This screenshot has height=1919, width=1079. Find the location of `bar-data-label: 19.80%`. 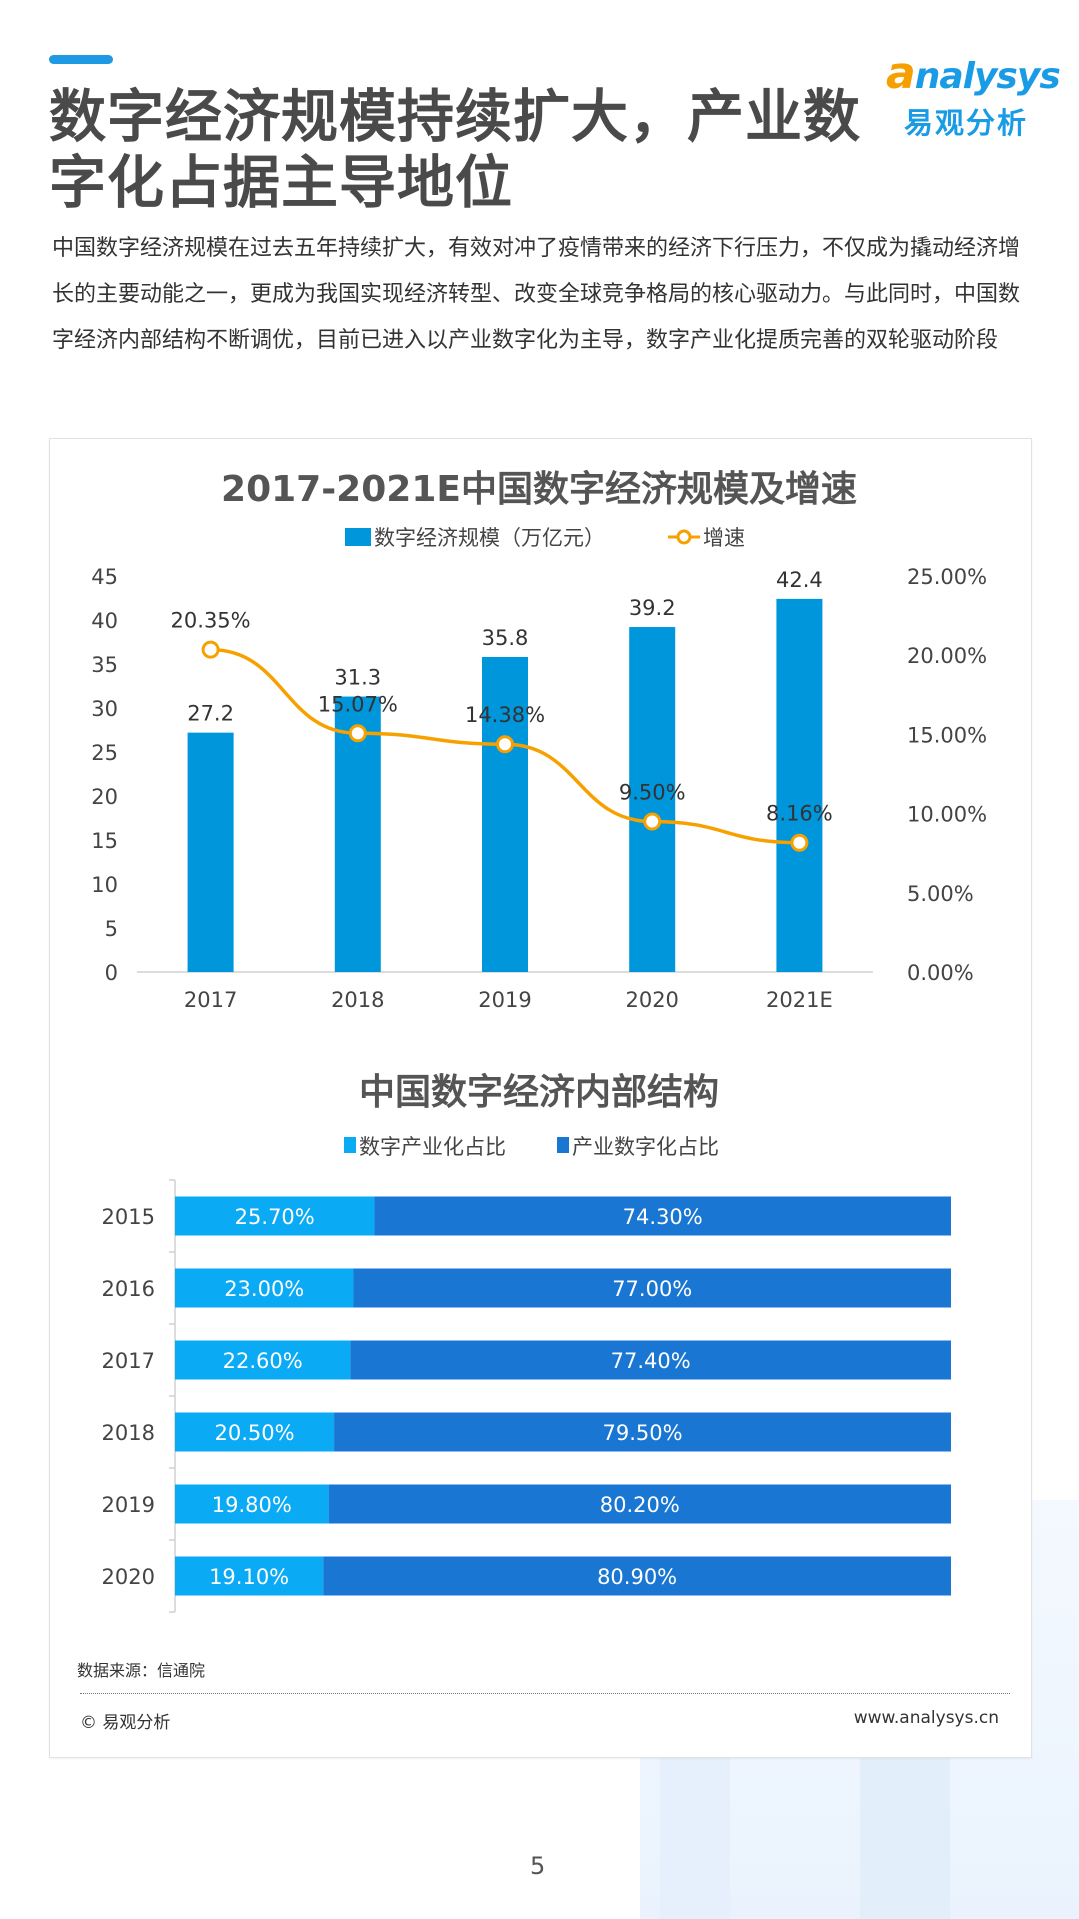

bar-data-label: 19.80% is located at coordinates (252, 1505).